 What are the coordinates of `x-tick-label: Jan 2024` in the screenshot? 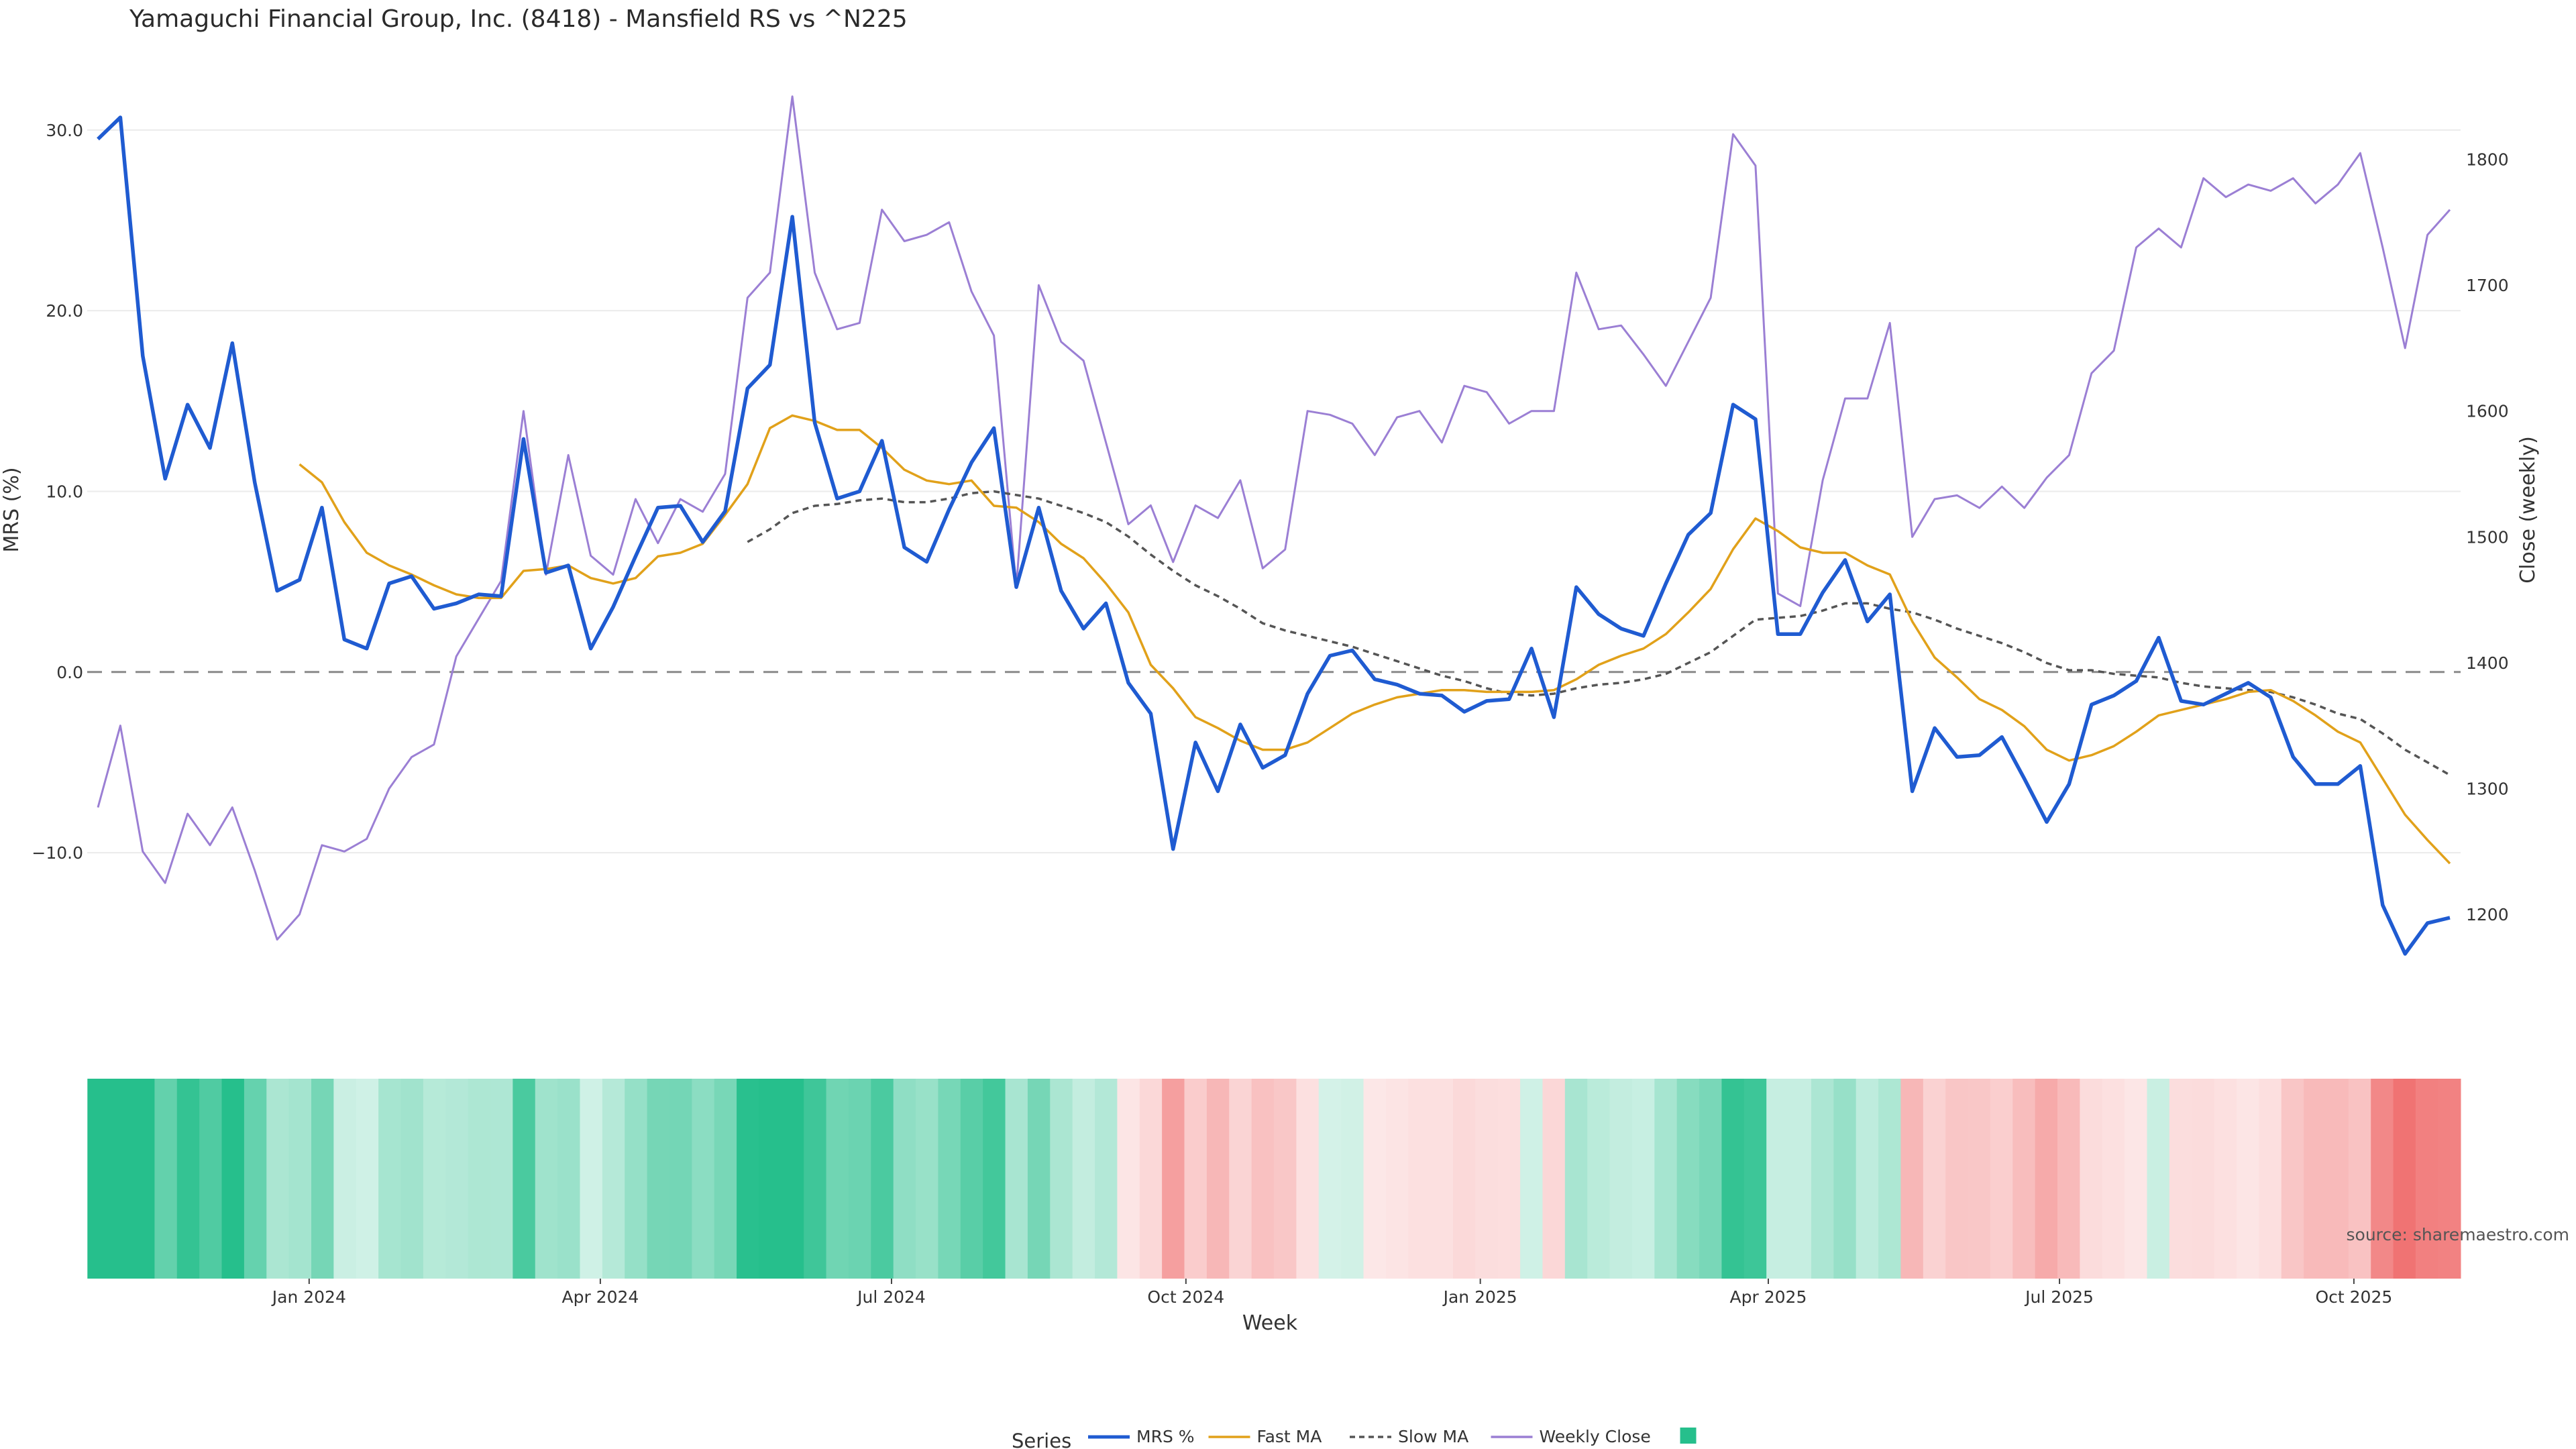 It's located at (308, 1297).